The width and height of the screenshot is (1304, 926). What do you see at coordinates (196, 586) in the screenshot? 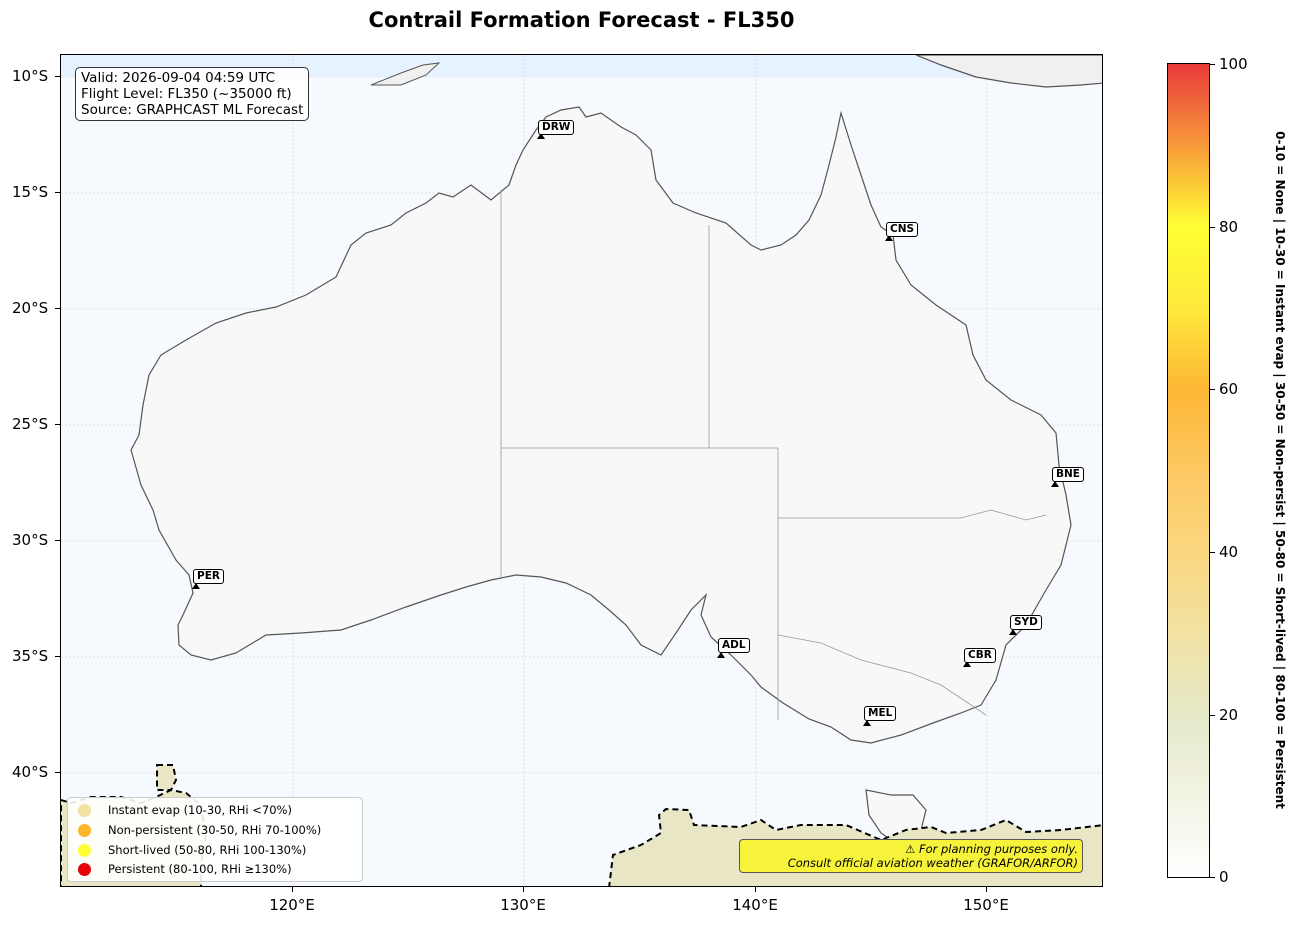
I see `per-marker` at bounding box center [196, 586].